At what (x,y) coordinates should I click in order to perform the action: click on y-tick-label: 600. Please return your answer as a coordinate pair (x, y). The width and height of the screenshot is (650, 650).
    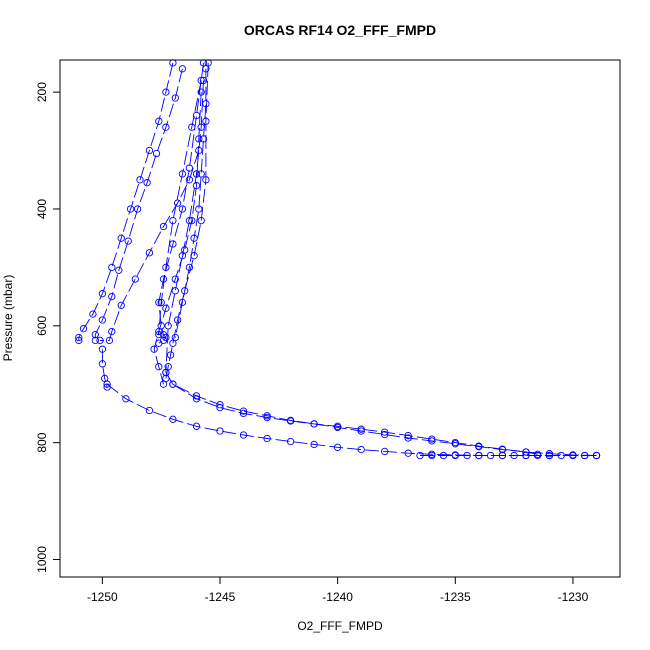
    Looking at the image, I should click on (42, 325).